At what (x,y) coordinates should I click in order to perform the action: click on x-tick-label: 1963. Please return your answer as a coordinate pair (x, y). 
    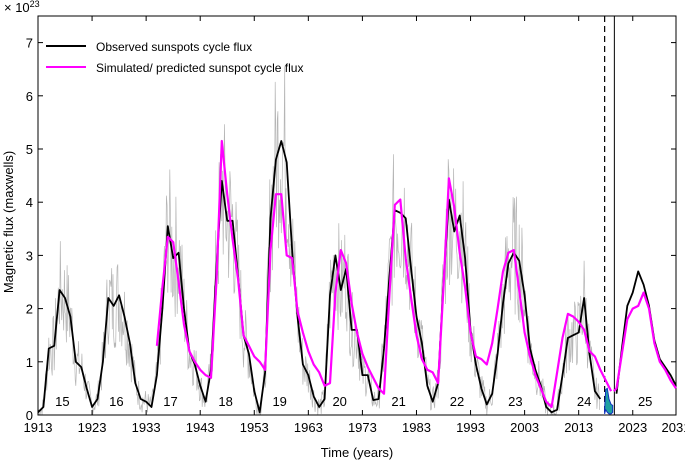
    Looking at the image, I should click on (308, 427).